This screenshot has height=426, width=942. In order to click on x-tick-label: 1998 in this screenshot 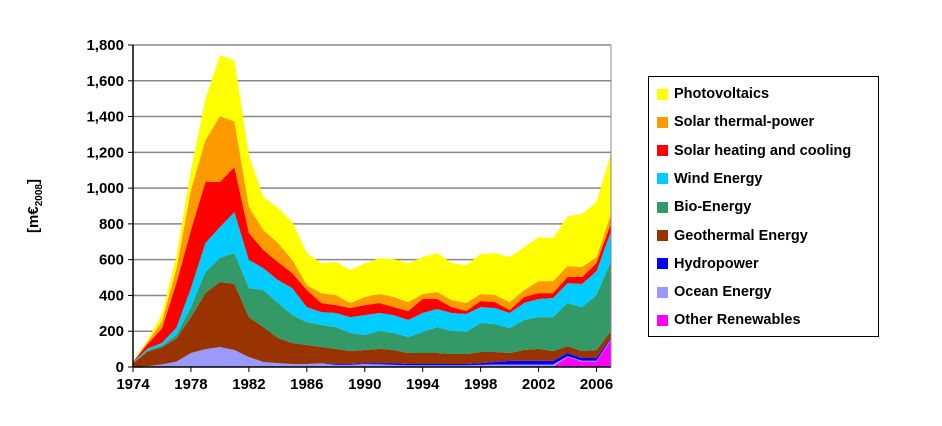, I will do `click(480, 384)`.